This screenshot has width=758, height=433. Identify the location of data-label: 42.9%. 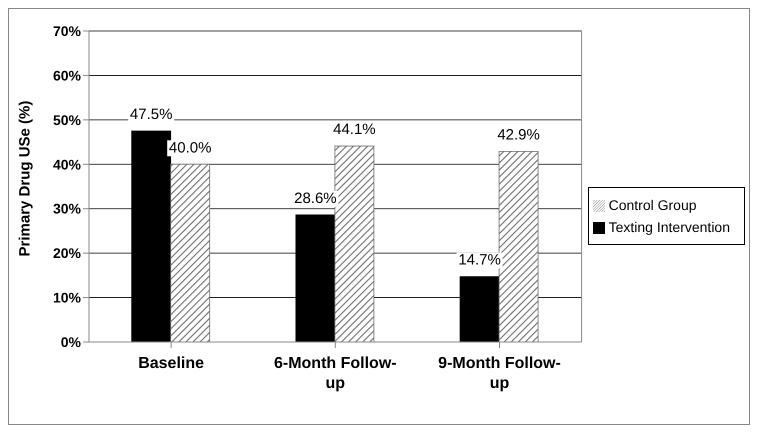
(518, 135).